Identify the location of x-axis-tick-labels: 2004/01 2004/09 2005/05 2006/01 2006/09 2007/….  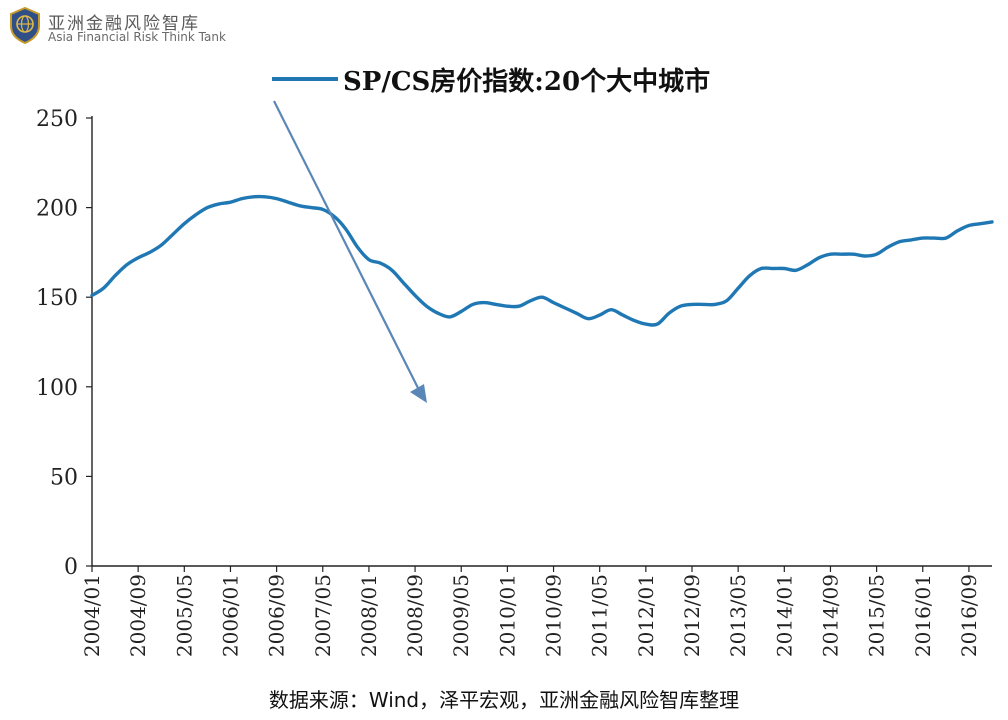
(530, 615).